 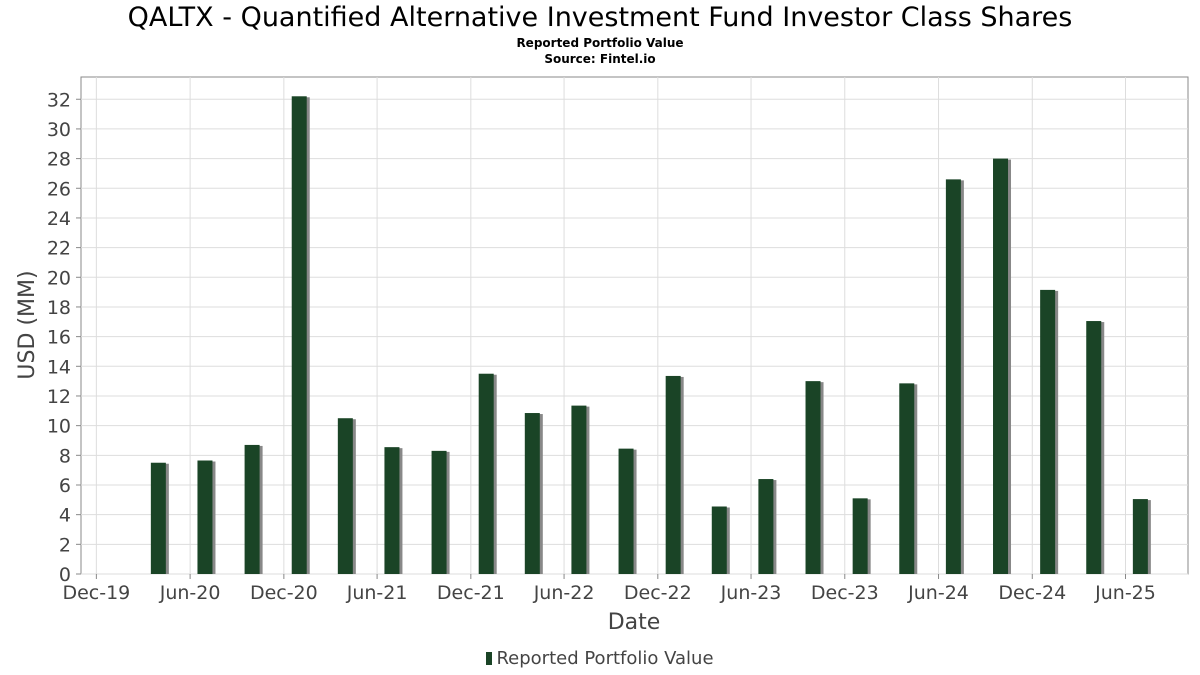 What do you see at coordinates (59, 427) in the screenshot?
I see `y-tick-label: 10` at bounding box center [59, 427].